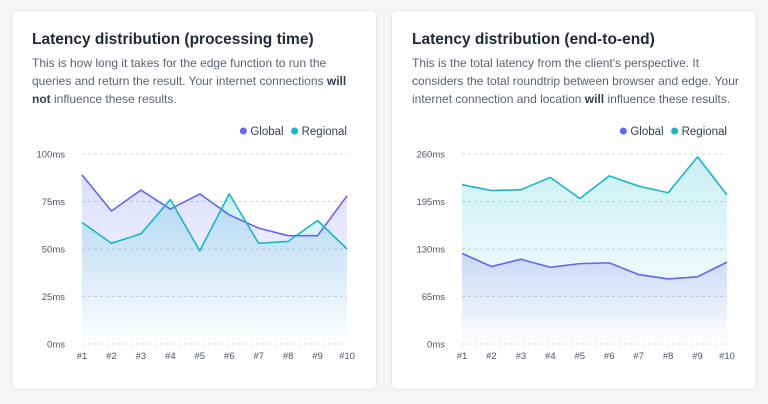  I want to click on card-title: Latency distribution (processing time), so click(173, 39).